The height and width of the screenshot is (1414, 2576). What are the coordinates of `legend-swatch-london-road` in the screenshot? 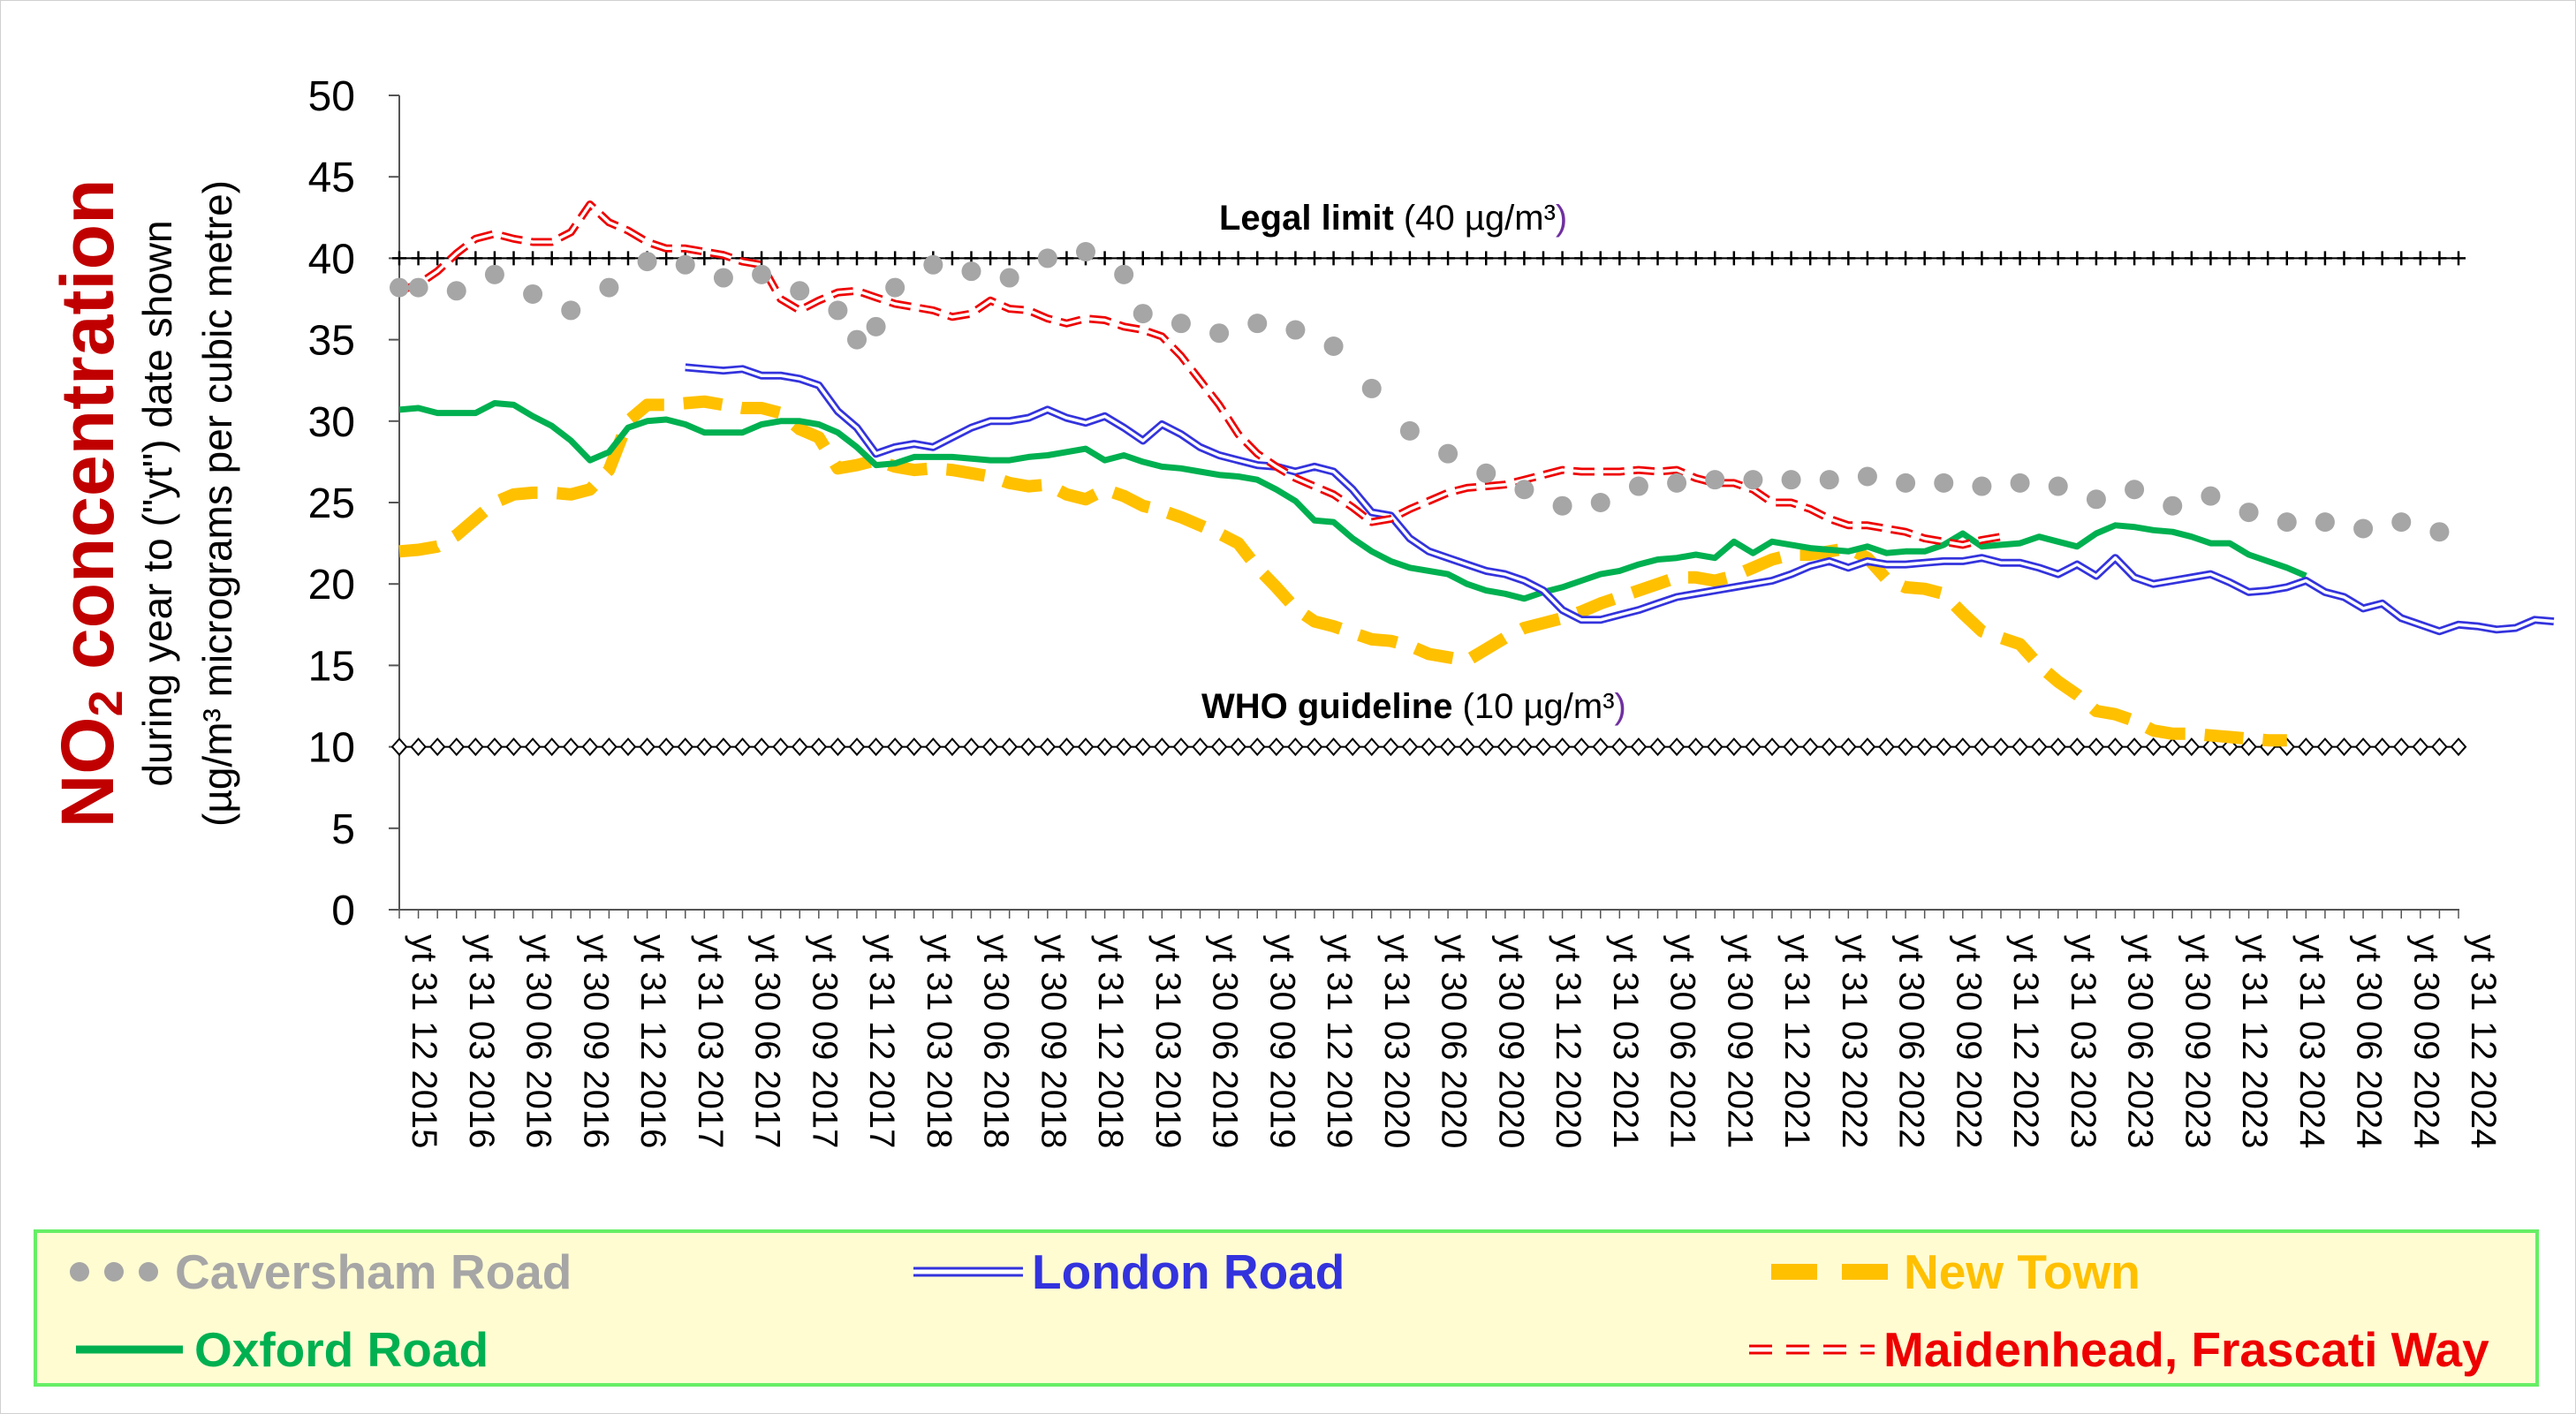 It's located at (968, 1272).